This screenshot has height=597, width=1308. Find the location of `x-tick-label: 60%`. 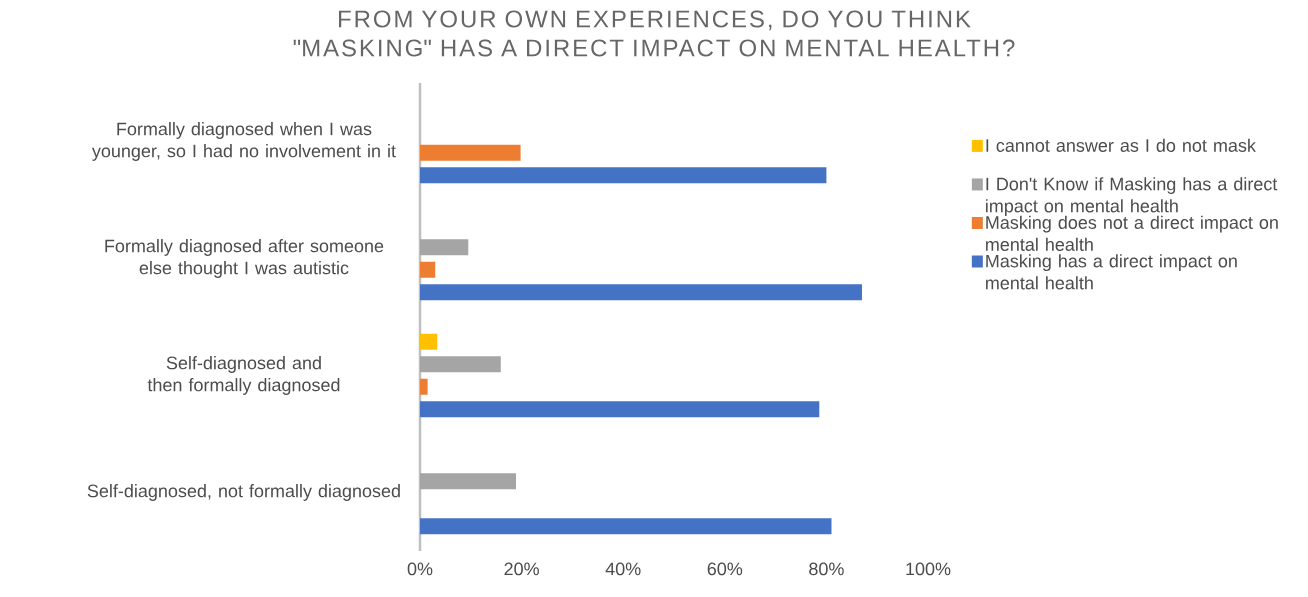

x-tick-label: 60% is located at coordinates (725, 569).